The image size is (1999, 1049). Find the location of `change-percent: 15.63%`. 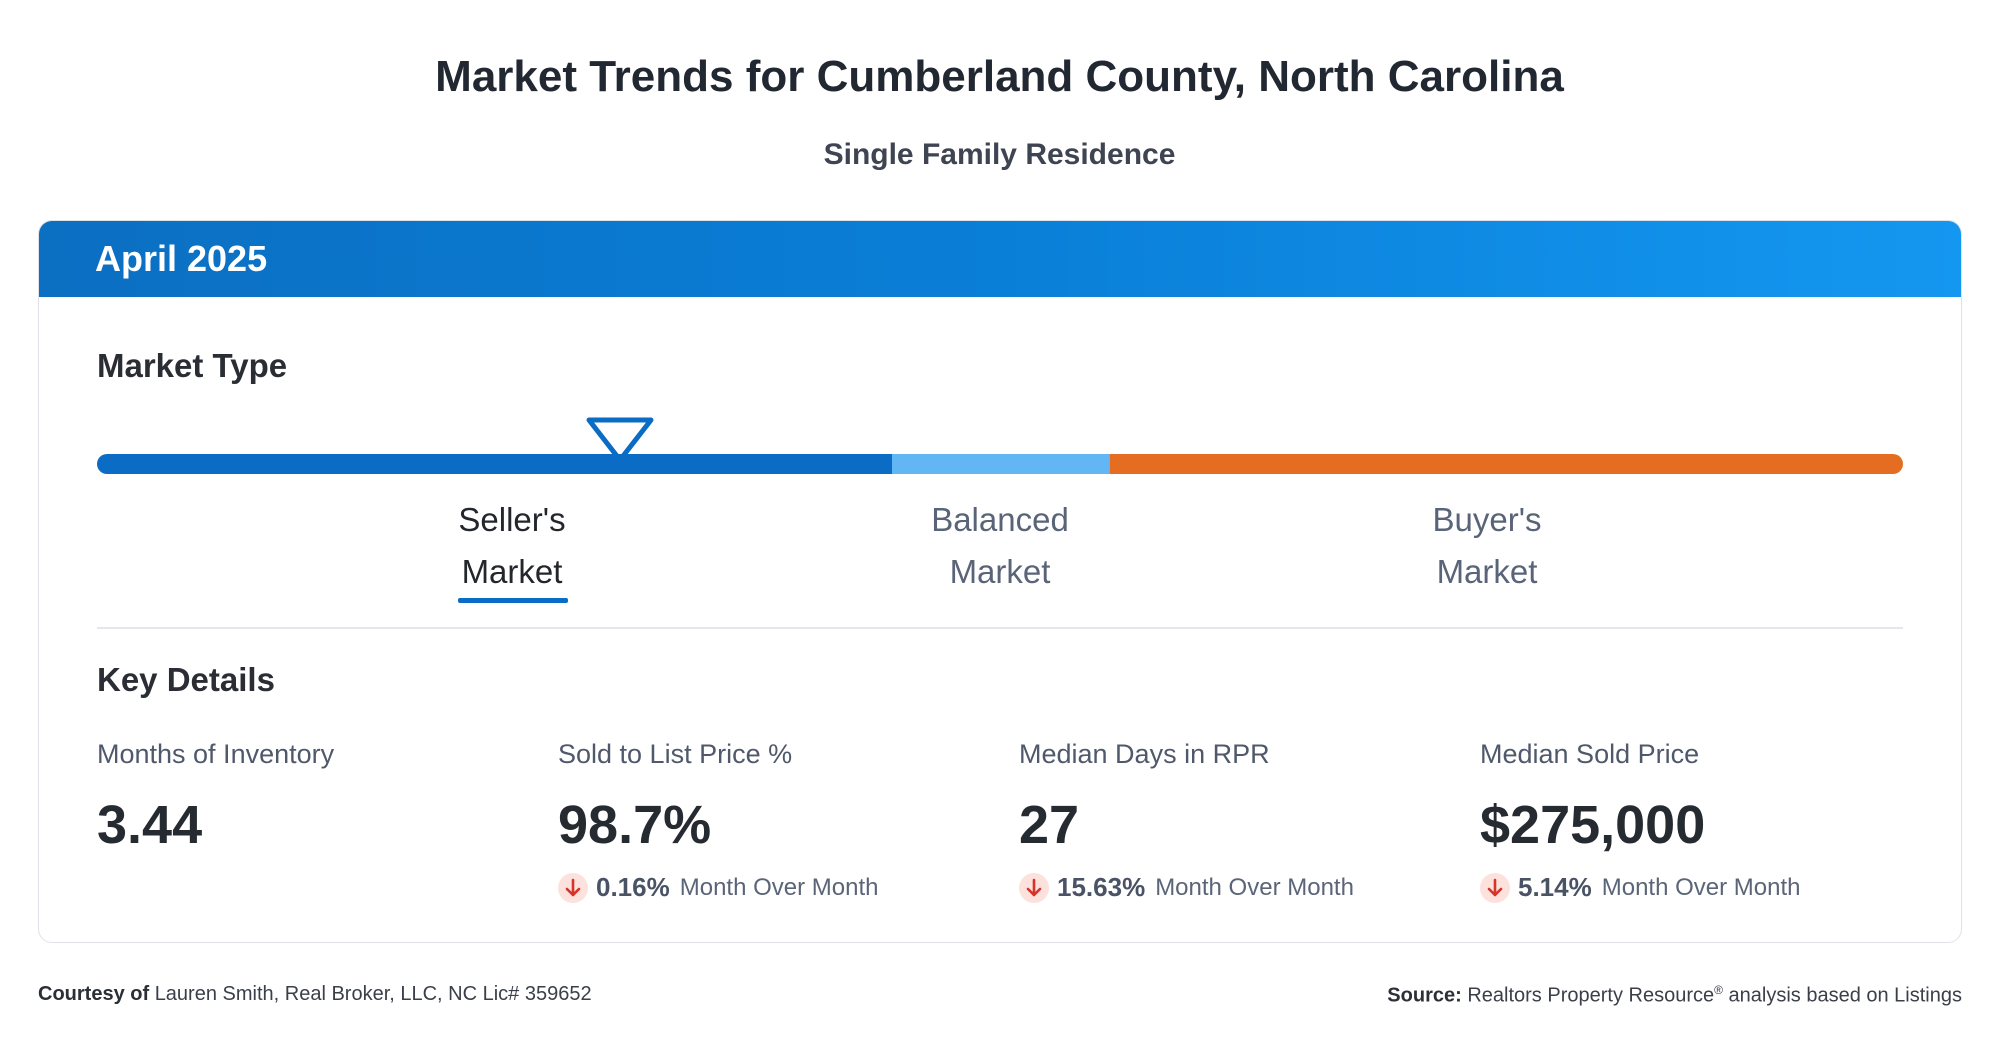

change-percent: 15.63% is located at coordinates (1101, 887).